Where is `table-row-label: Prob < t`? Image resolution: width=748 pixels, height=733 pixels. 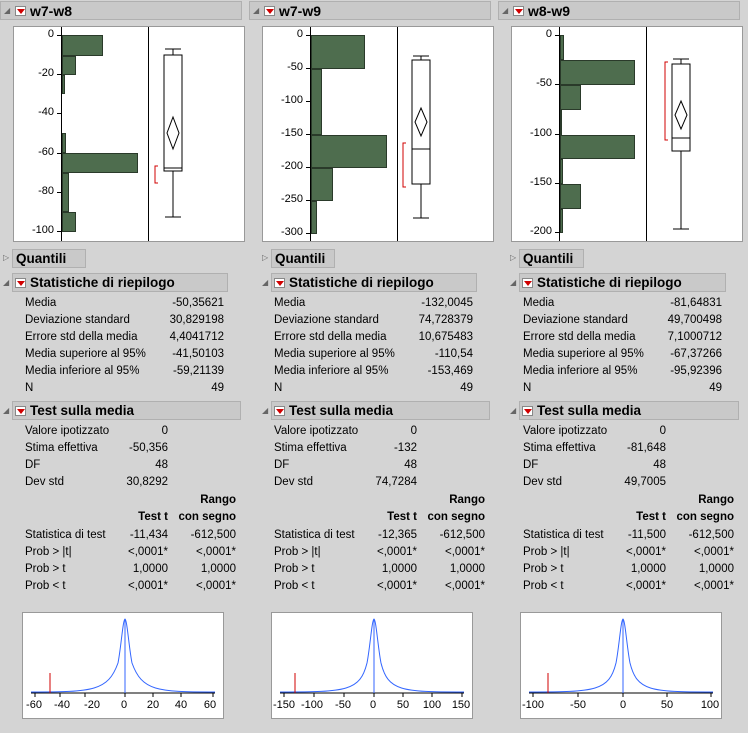 table-row-label: Prob < t is located at coordinates (294, 586).